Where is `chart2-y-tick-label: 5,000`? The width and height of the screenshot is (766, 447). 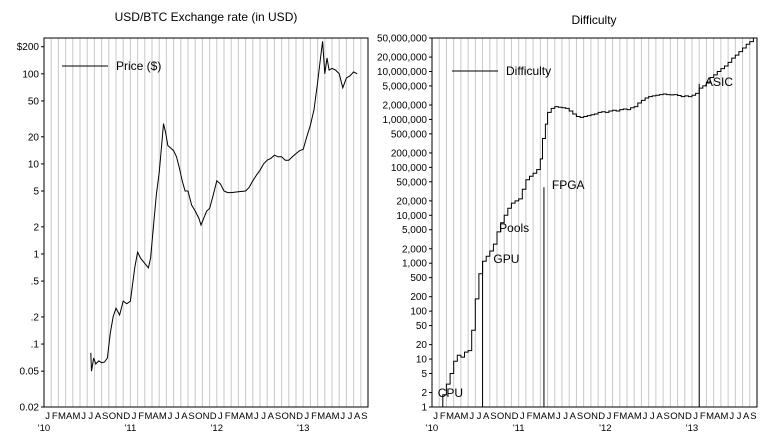 chart2-y-tick-label: 5,000 is located at coordinates (414, 230).